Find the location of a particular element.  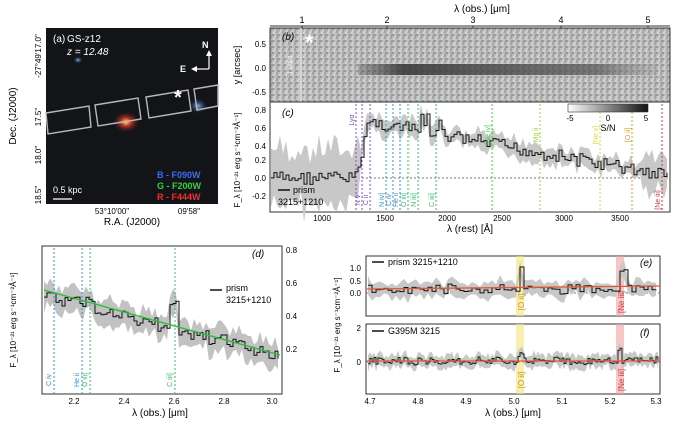

b-ytick-2: 0.0 is located at coordinates (261, 68).